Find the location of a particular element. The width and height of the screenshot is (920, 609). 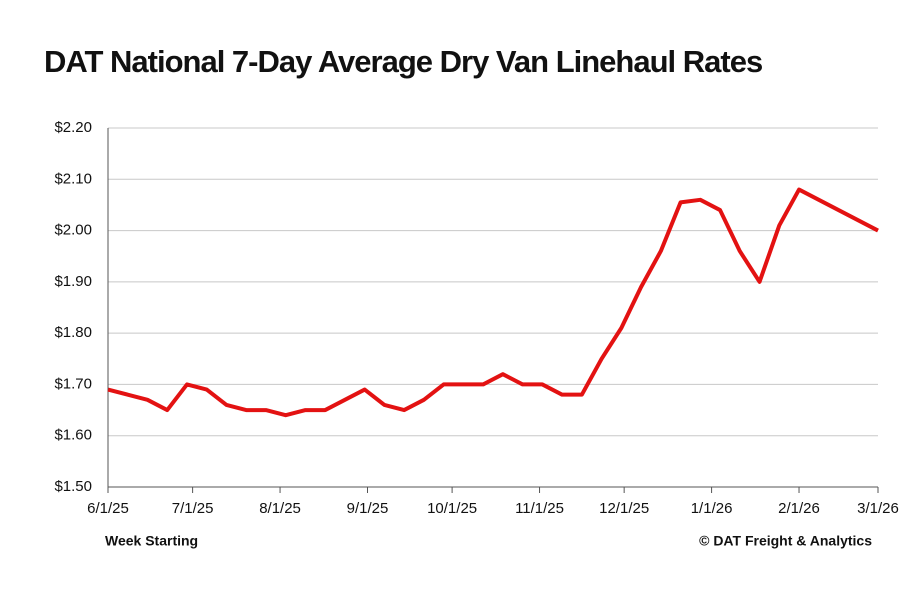

x-tick-label: 8/1/25 is located at coordinates (280, 508).